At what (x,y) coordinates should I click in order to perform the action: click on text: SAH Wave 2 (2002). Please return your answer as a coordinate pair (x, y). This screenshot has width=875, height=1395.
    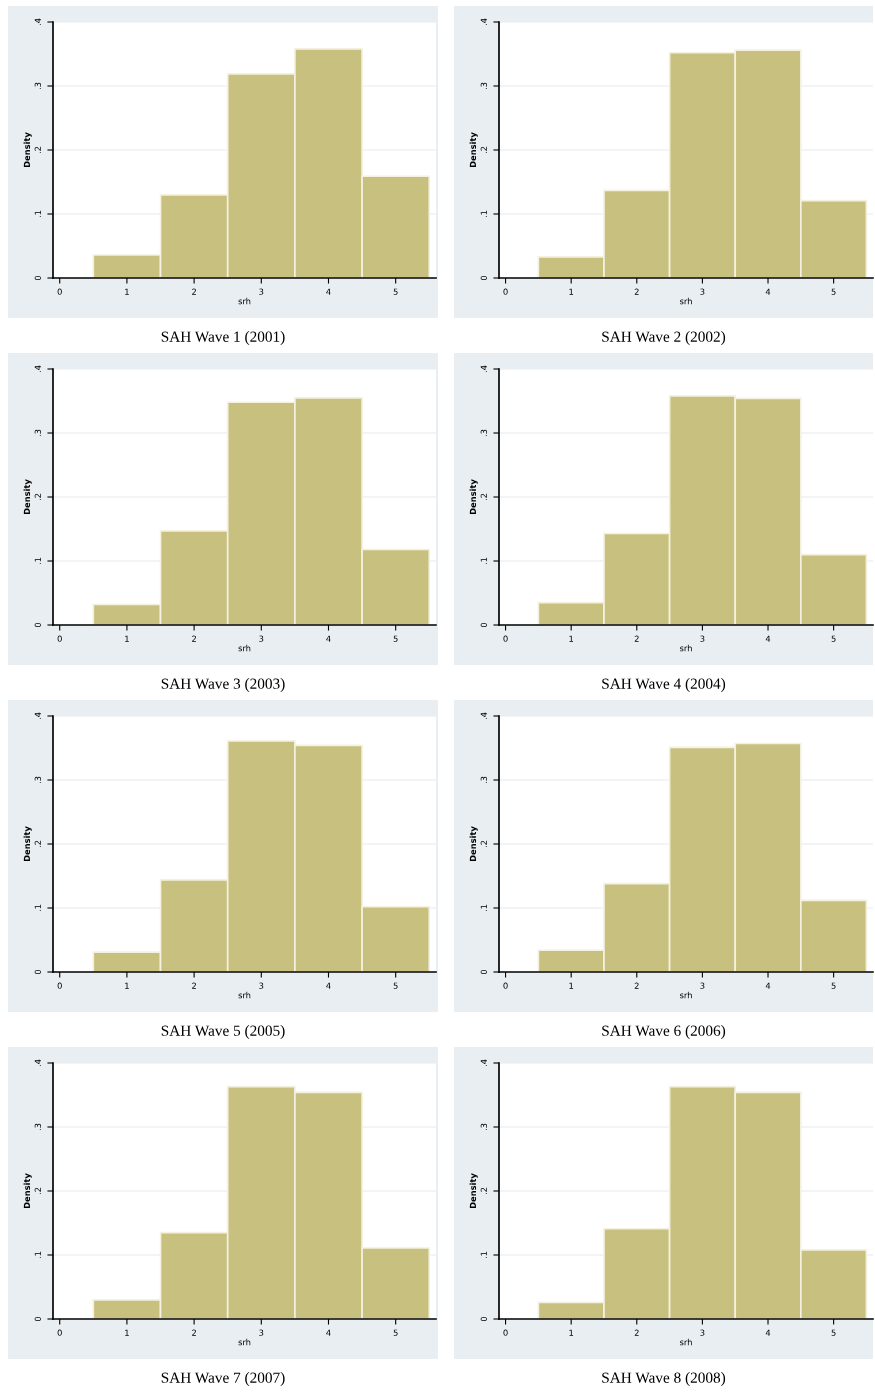
    Looking at the image, I should click on (664, 338).